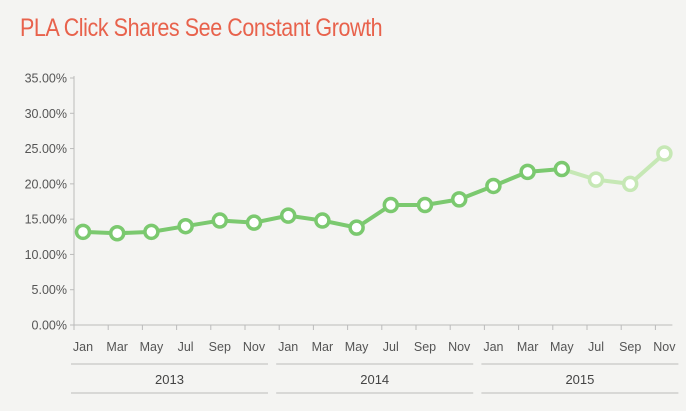 The image size is (686, 411). I want to click on y-tick-label: 20.00%, so click(46, 184).